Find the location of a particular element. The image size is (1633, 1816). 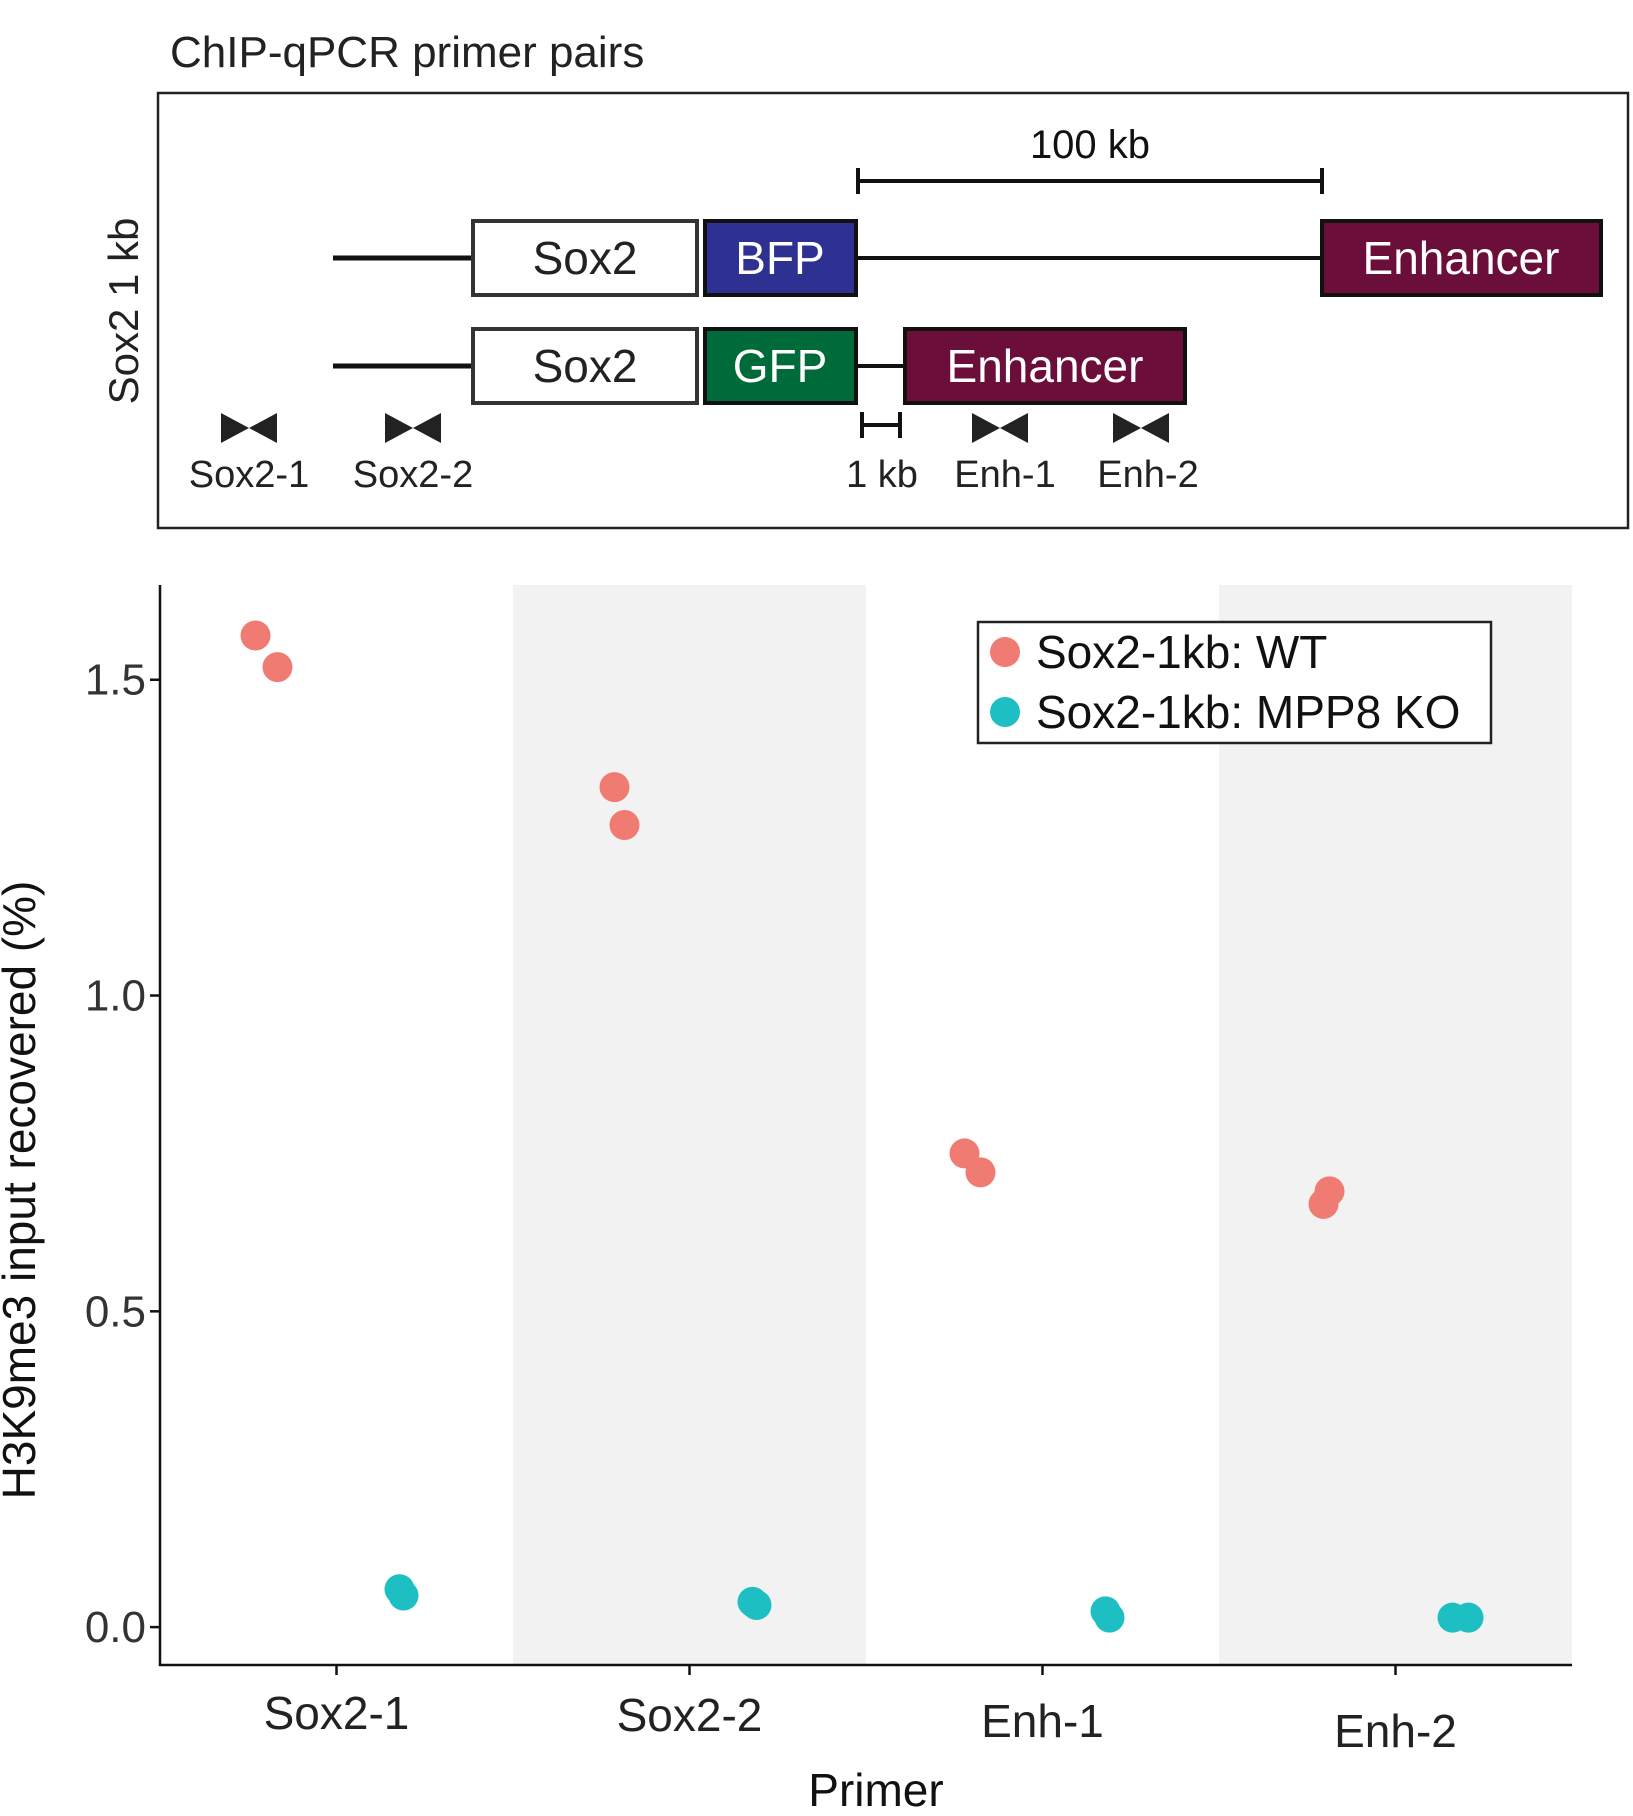

y-axis-label: H3K9me3 input recovered (%) is located at coordinates (22, 1190).